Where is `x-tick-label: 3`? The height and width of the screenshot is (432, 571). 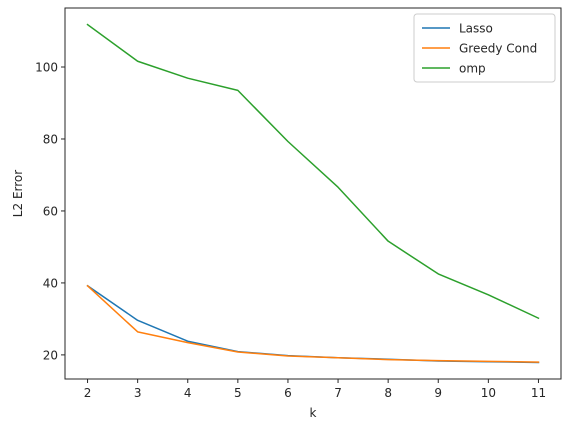
x-tick-label: 3 is located at coordinates (138, 393).